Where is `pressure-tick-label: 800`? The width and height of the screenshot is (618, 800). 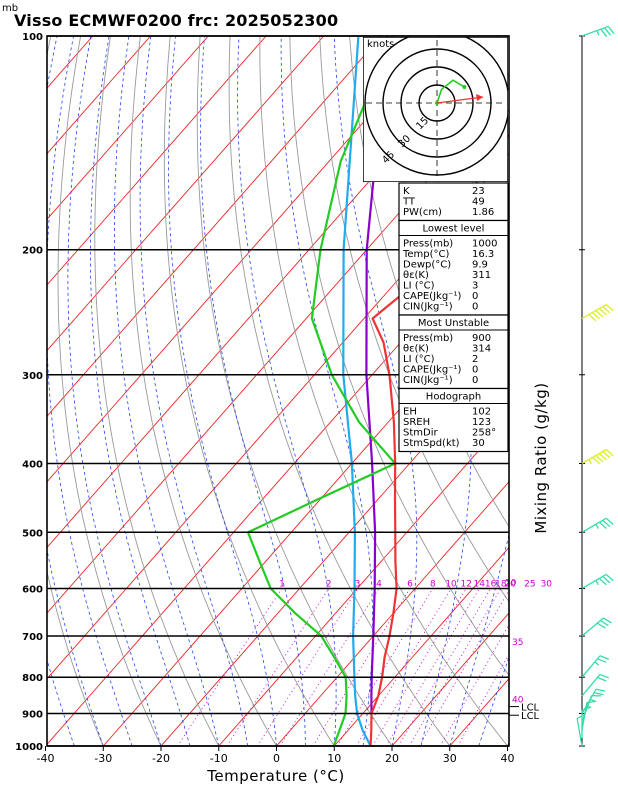
pressure-tick-label: 800 is located at coordinates (32, 678).